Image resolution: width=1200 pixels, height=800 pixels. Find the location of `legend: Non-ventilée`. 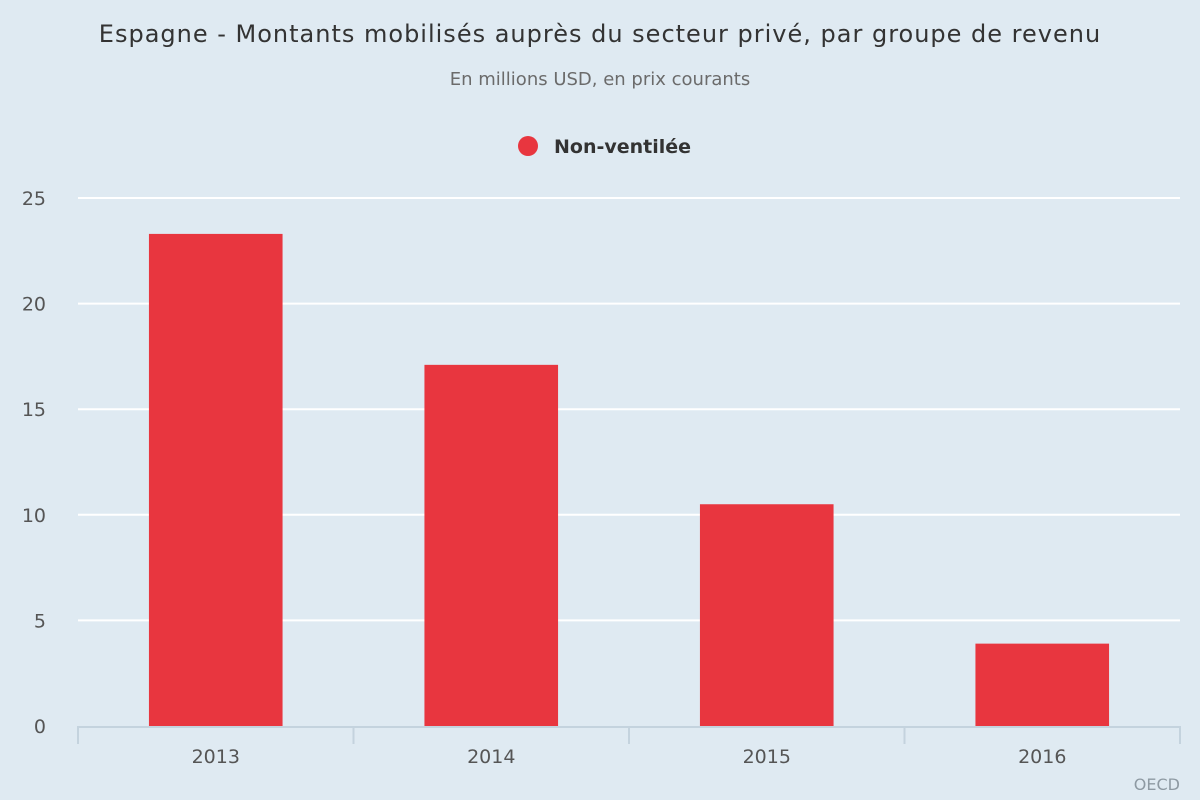

legend: Non-ventilée is located at coordinates (604, 147).